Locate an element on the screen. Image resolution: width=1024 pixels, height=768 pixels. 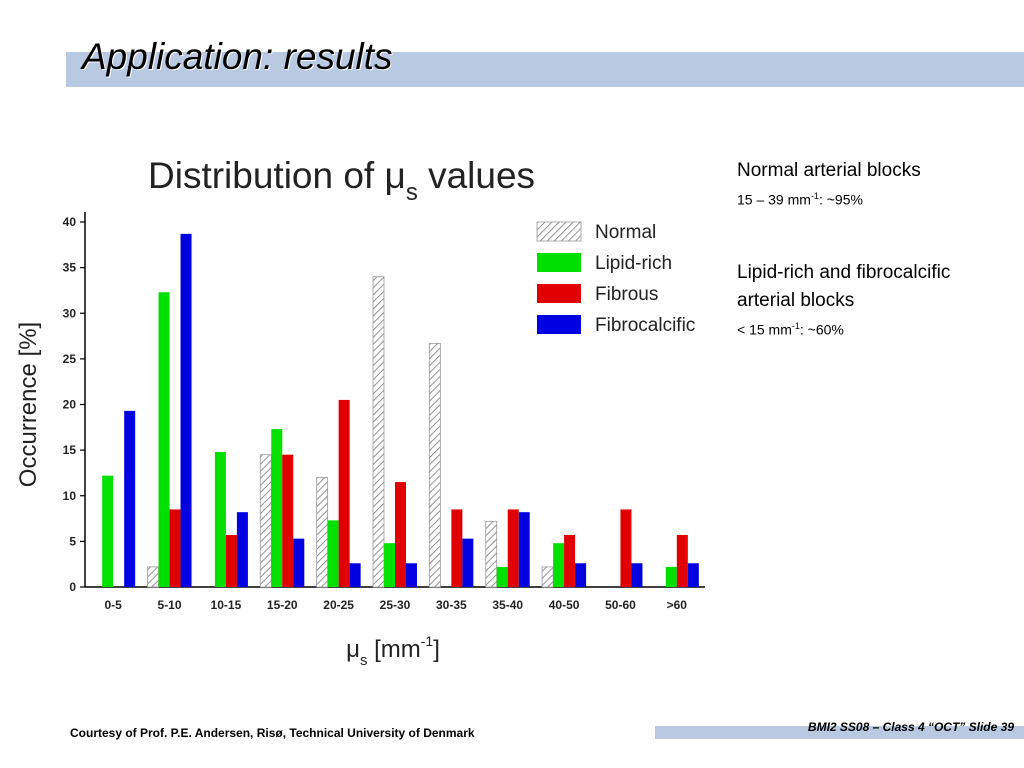
x-tick-label: 20-25 is located at coordinates (338, 605).